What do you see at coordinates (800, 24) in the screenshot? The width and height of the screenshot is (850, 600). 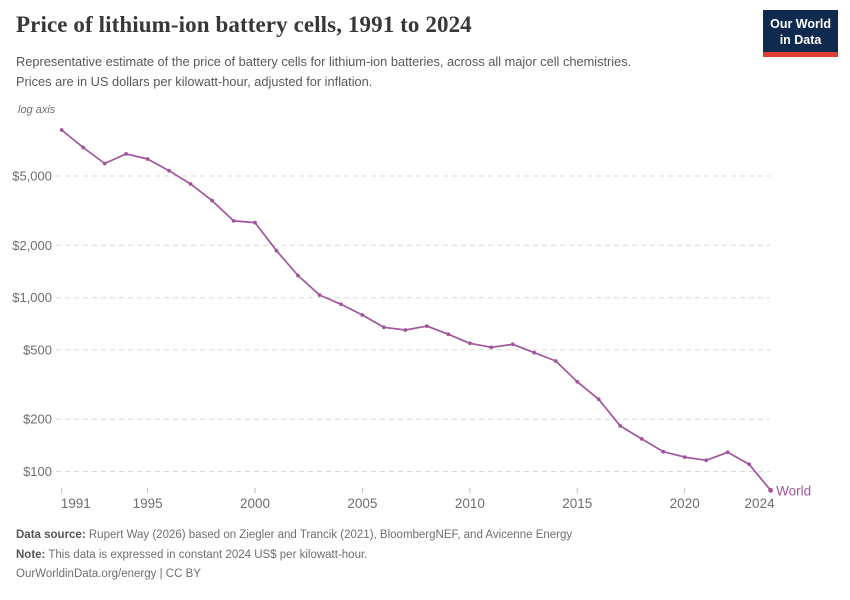 I see `owid-logo-line-1: Our World` at bounding box center [800, 24].